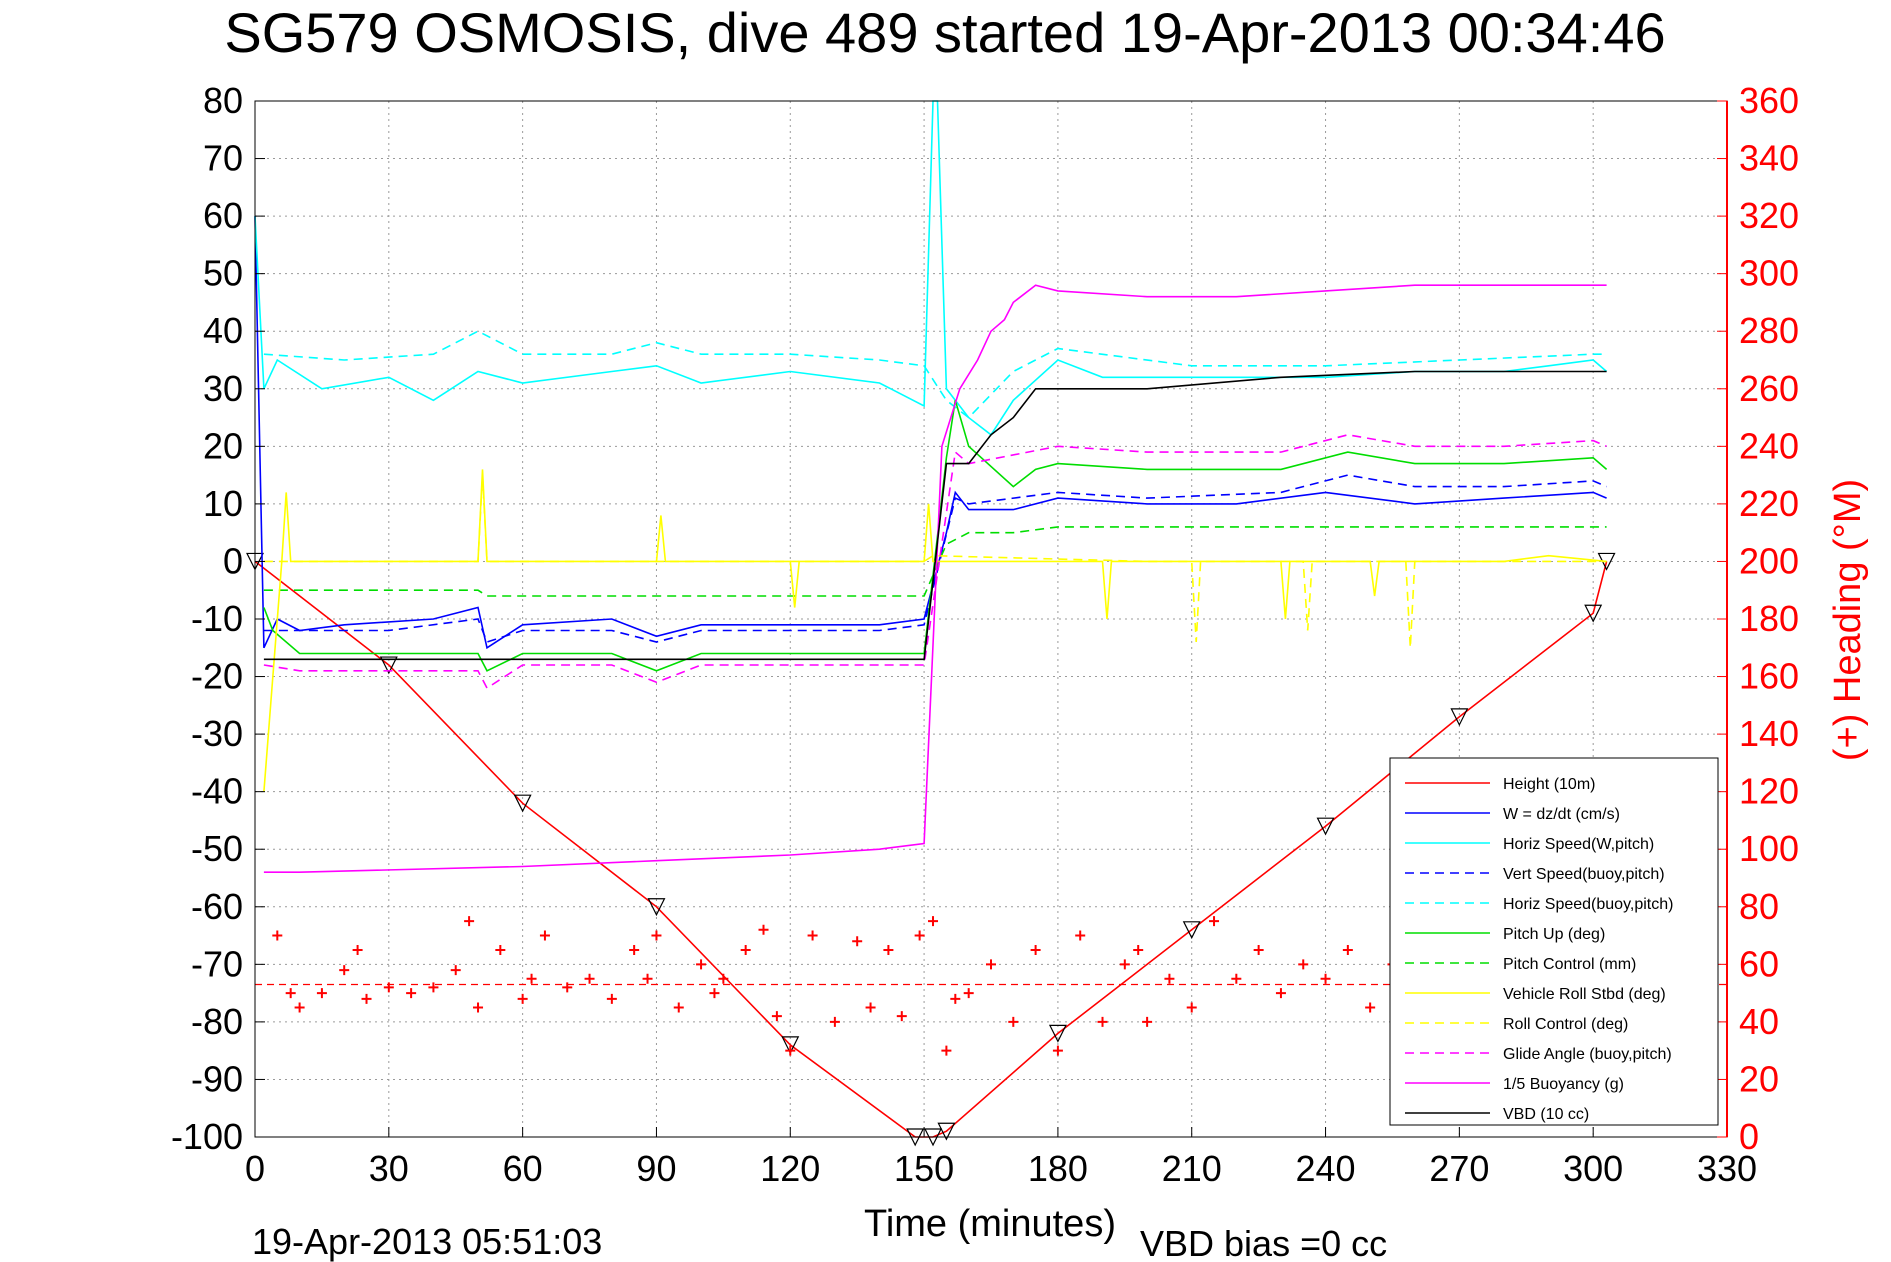  Describe the element at coordinates (1001, 1158) in the screenshot. I see `x-axis-ticks: 0 30 60 90 120 150 180 210 240 270 300 330` at that location.